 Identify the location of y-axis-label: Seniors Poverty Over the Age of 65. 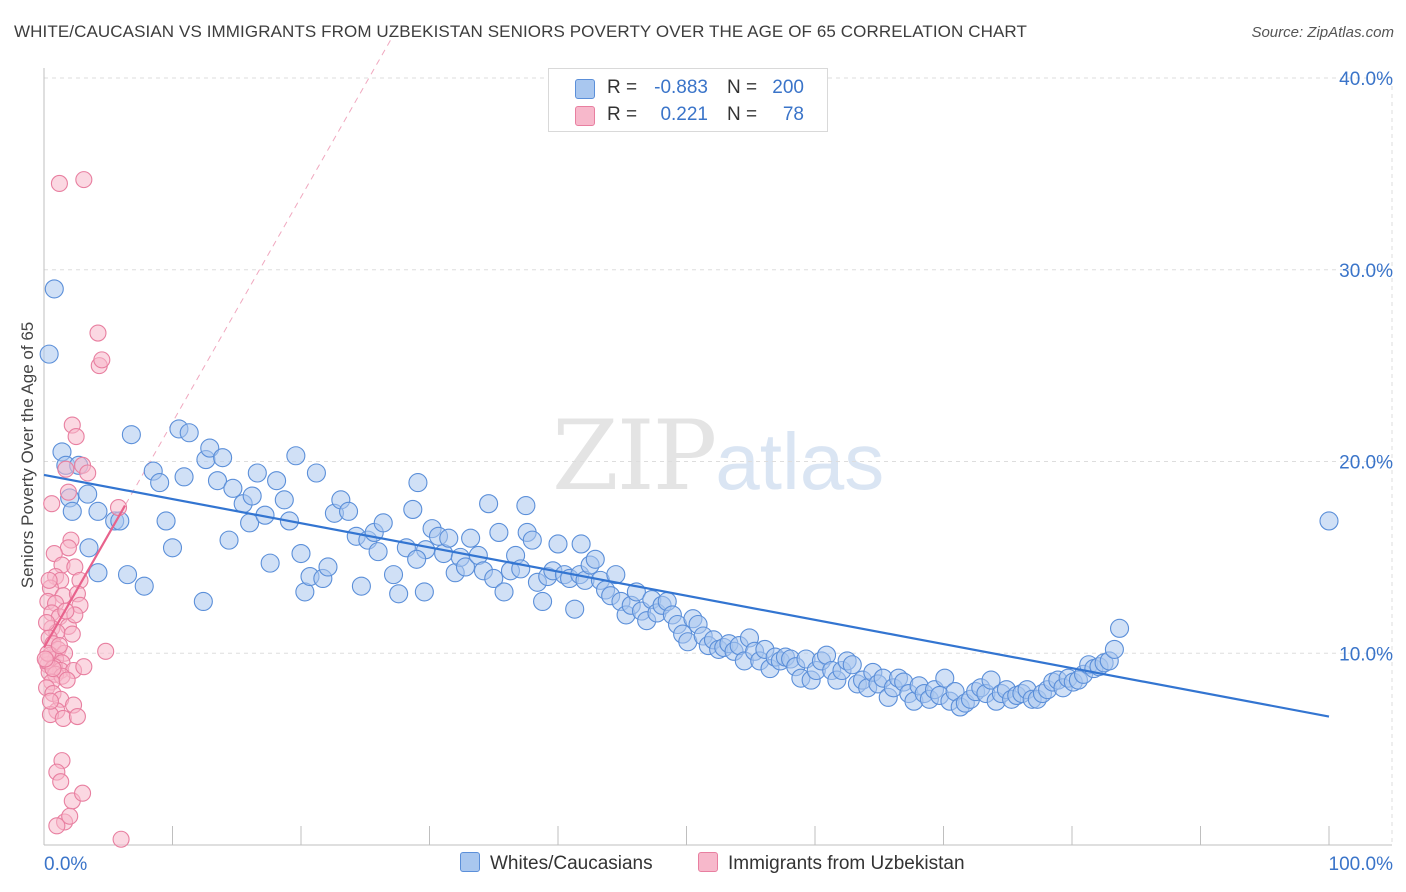
(27, 455).